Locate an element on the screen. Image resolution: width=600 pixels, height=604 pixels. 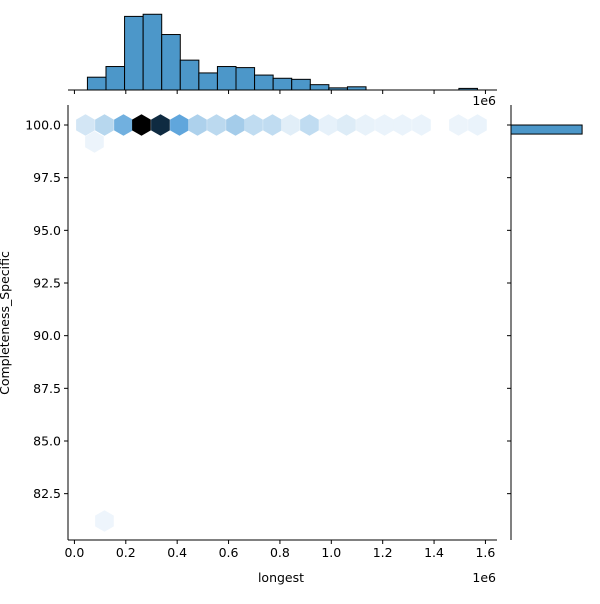
x-tick-label: 1.2 is located at coordinates (383, 552).